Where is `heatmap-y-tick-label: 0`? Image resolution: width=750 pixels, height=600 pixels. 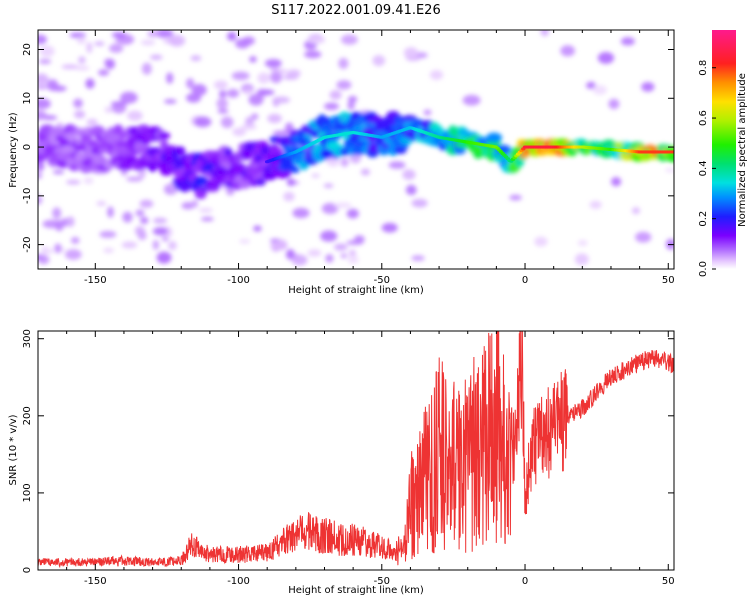 heatmap-y-tick-label: 0 is located at coordinates (27, 147).